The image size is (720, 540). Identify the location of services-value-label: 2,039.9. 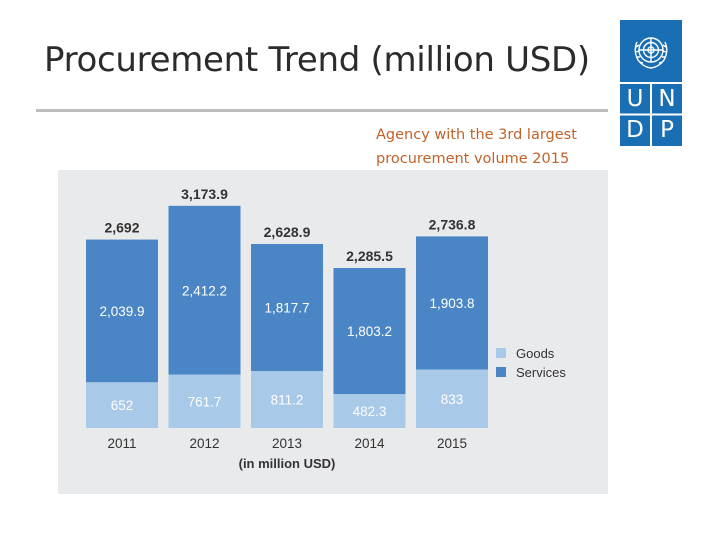
(121, 311).